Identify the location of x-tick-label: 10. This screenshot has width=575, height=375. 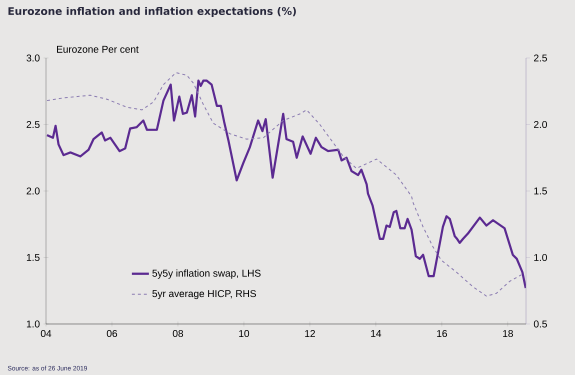
(244, 334).